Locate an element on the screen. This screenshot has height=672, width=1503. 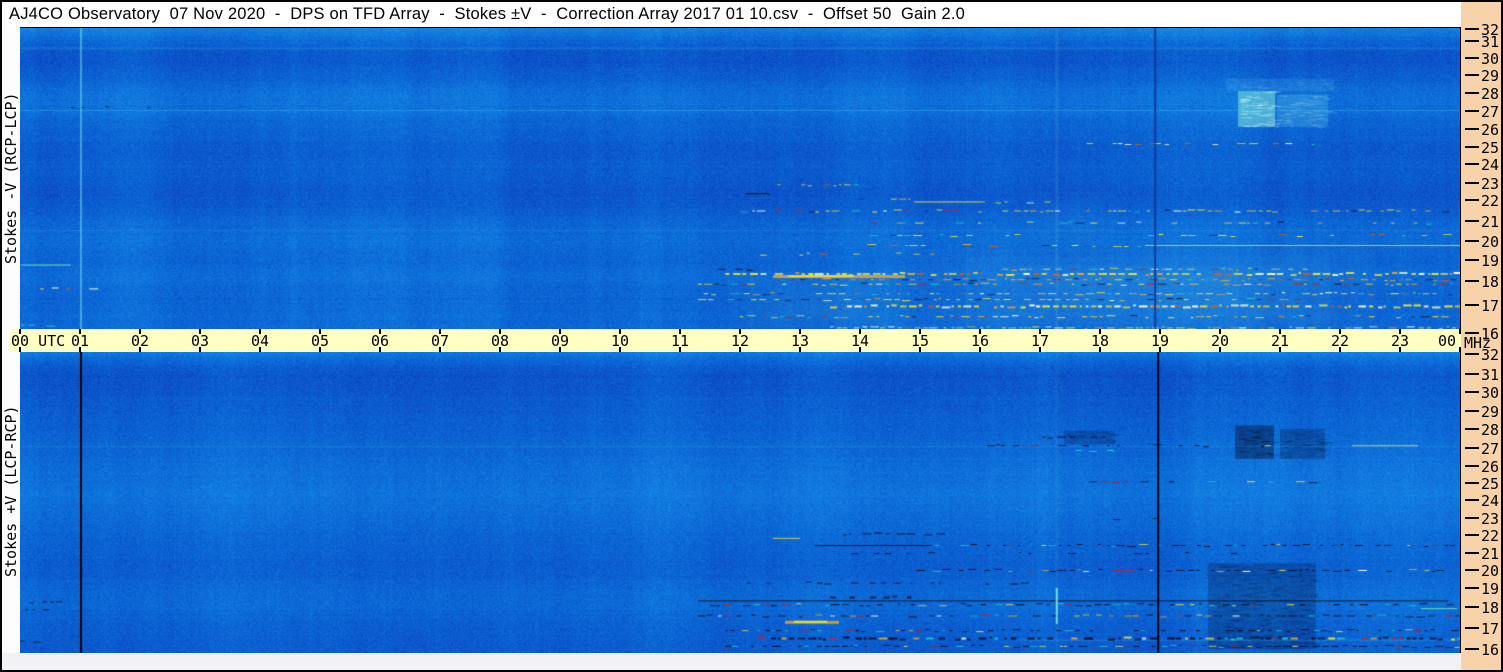
hour-label: 13 is located at coordinates (800, 341).